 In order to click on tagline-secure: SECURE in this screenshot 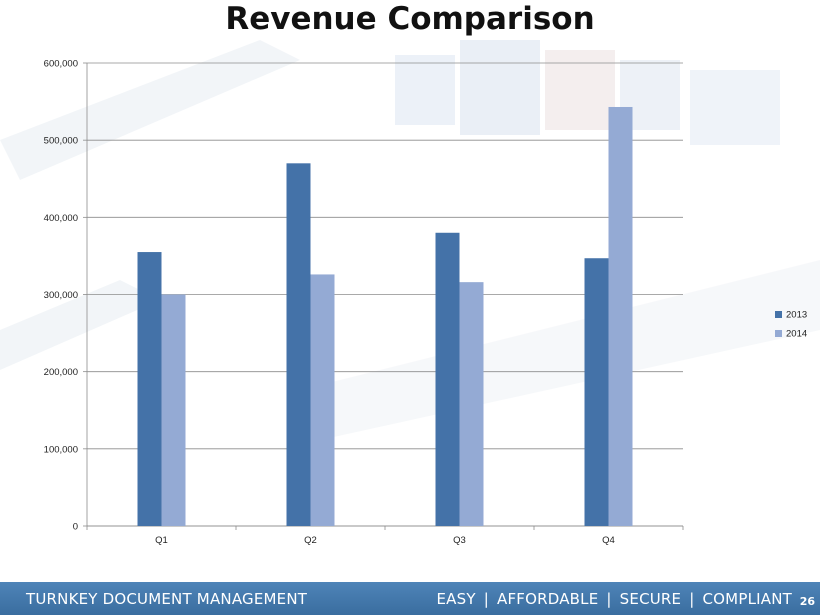, I will do `click(650, 599)`.